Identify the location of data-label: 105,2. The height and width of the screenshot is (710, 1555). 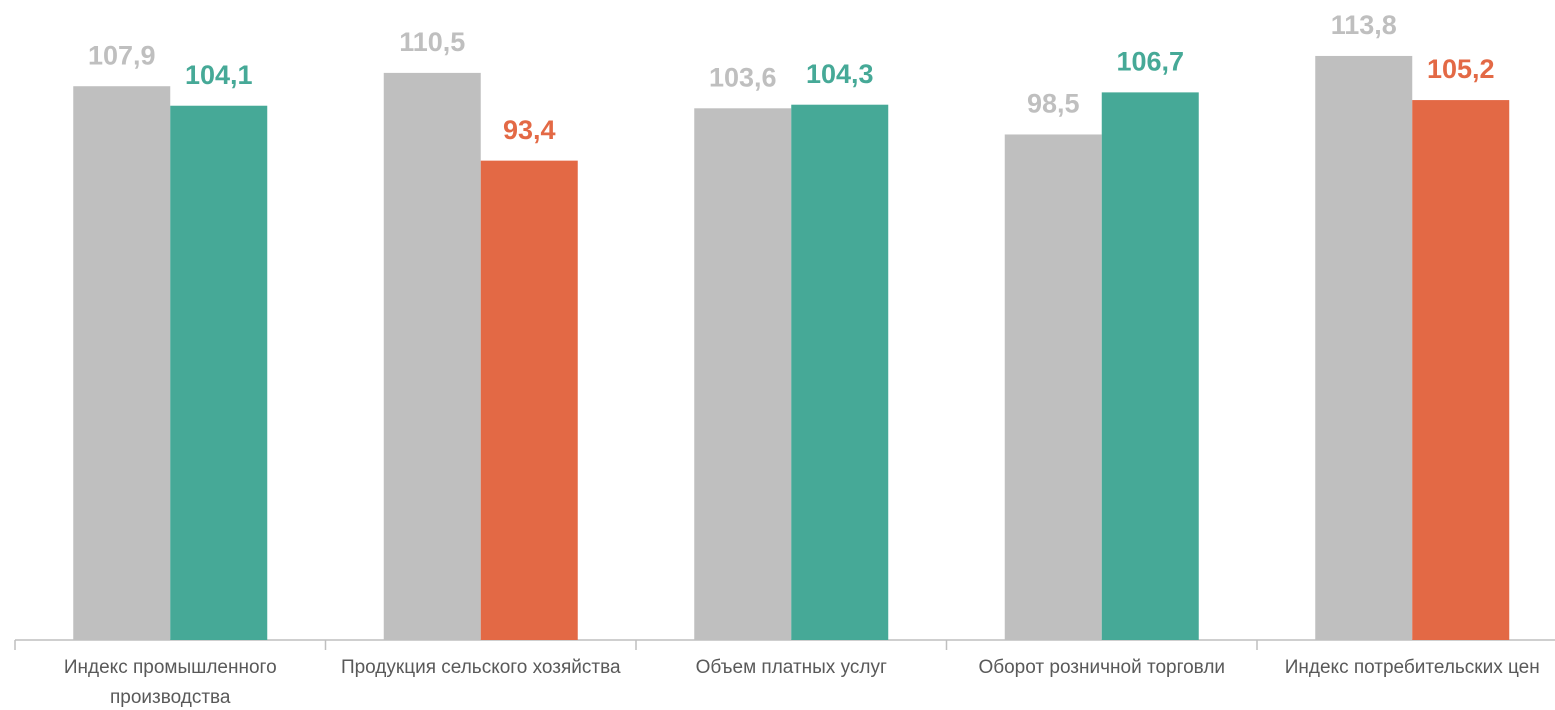
(1461, 69).